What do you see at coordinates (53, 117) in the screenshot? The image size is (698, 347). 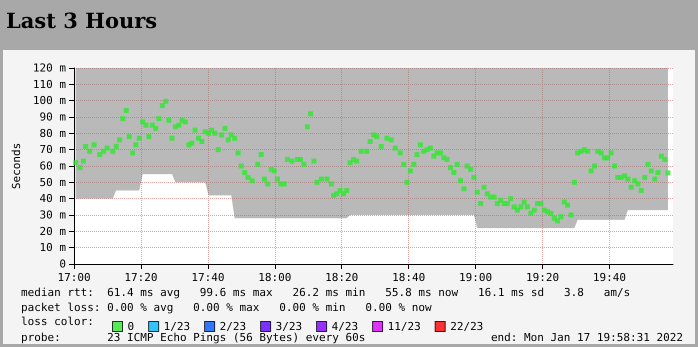 I see `y-tick-label: 90 m` at bounding box center [53, 117].